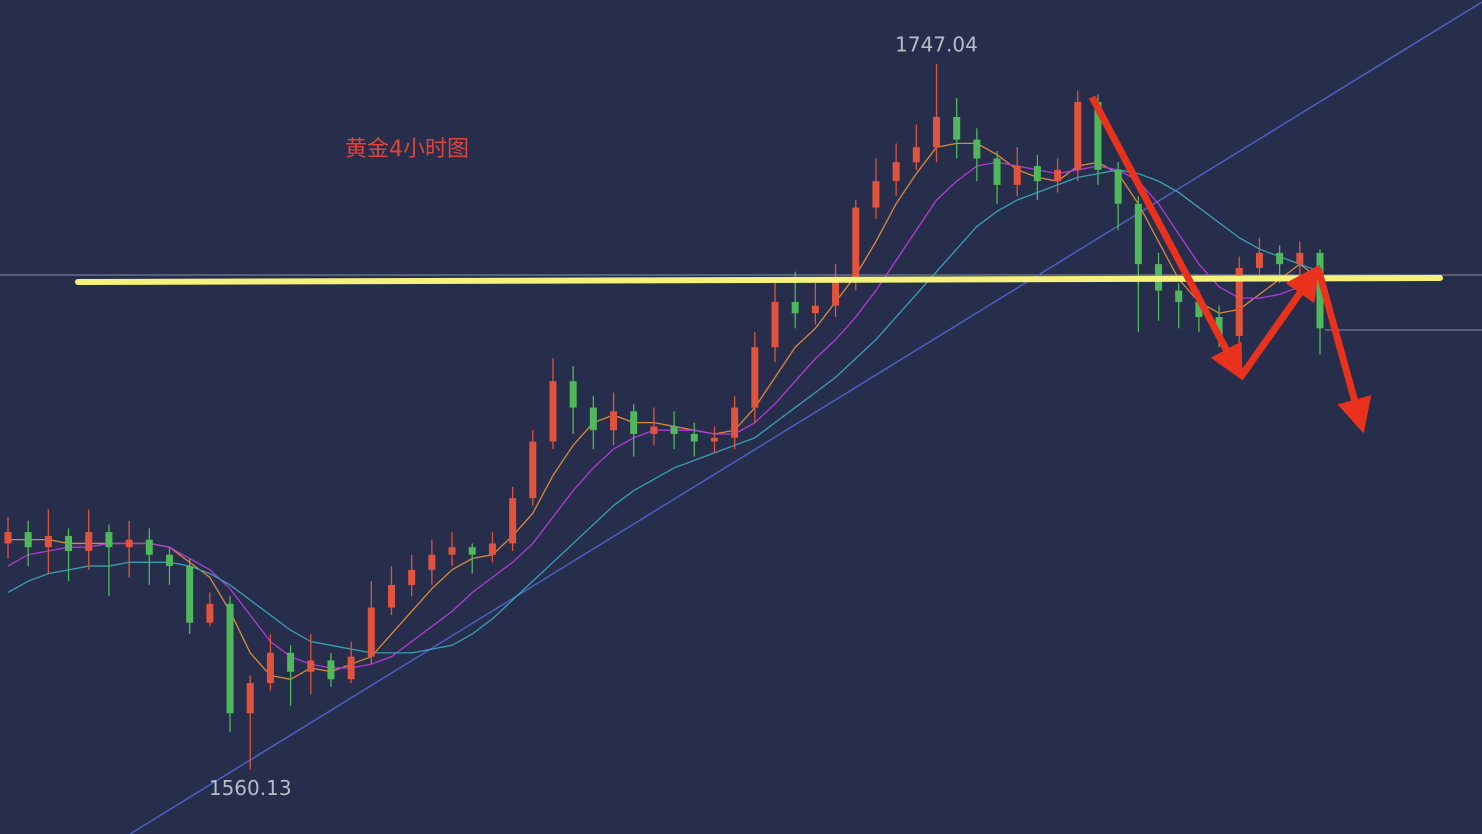 The height and width of the screenshot is (834, 1482). Describe the element at coordinates (407, 149) in the screenshot. I see `chart-title: 黄金4小时图` at that location.